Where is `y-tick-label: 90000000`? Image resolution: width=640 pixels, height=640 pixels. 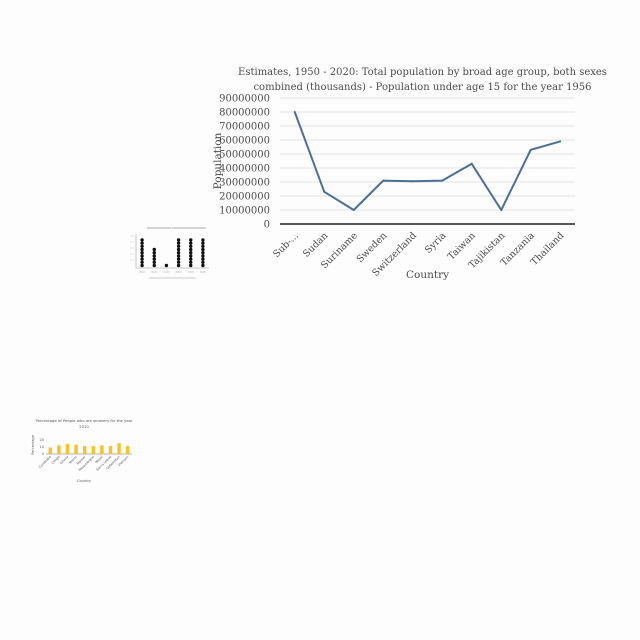 y-tick-label: 90000000 is located at coordinates (244, 99).